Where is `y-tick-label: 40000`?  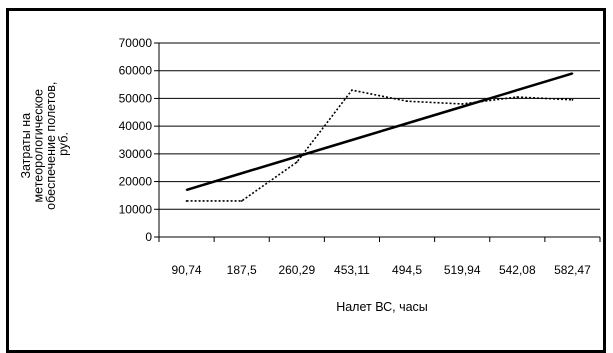
y-tick-label: 40000 is located at coordinates (136, 126).